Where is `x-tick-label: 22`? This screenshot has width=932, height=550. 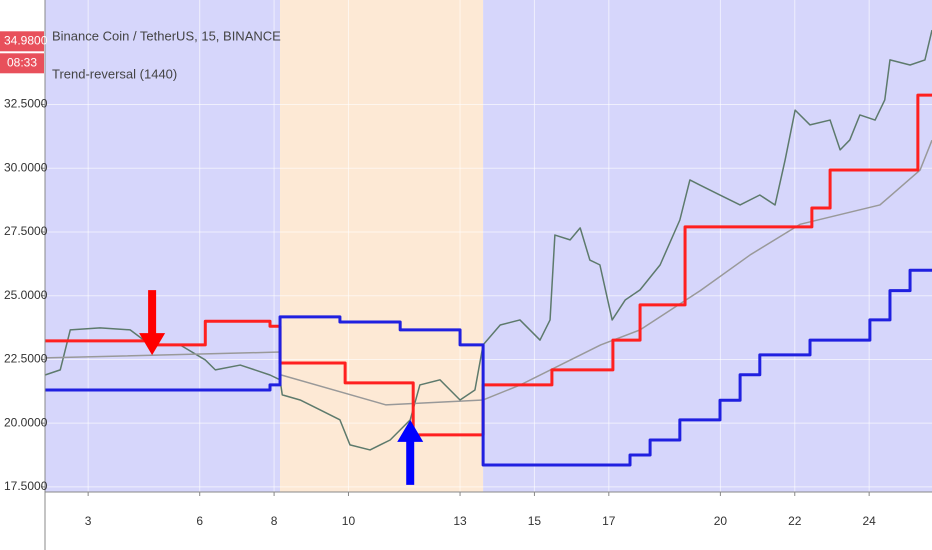
x-tick-label: 22 is located at coordinates (795, 521).